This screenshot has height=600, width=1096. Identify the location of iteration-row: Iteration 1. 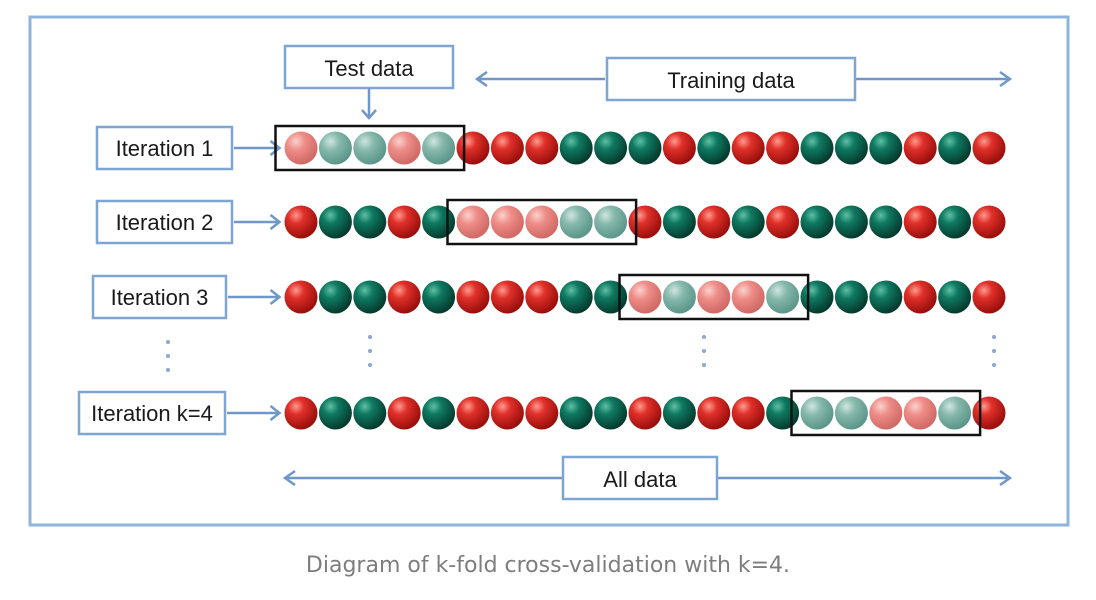
(550, 148).